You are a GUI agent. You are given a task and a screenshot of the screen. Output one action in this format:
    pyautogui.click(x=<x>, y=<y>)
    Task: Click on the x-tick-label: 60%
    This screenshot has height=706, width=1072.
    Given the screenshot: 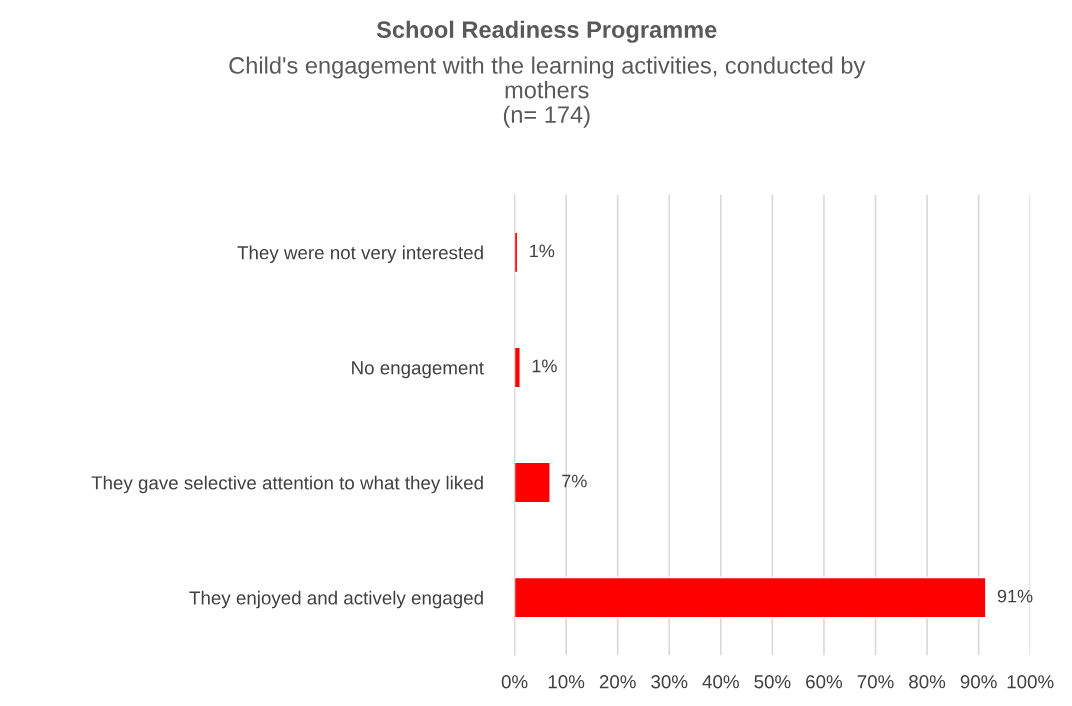 What is the action you would take?
    pyautogui.click(x=824, y=682)
    